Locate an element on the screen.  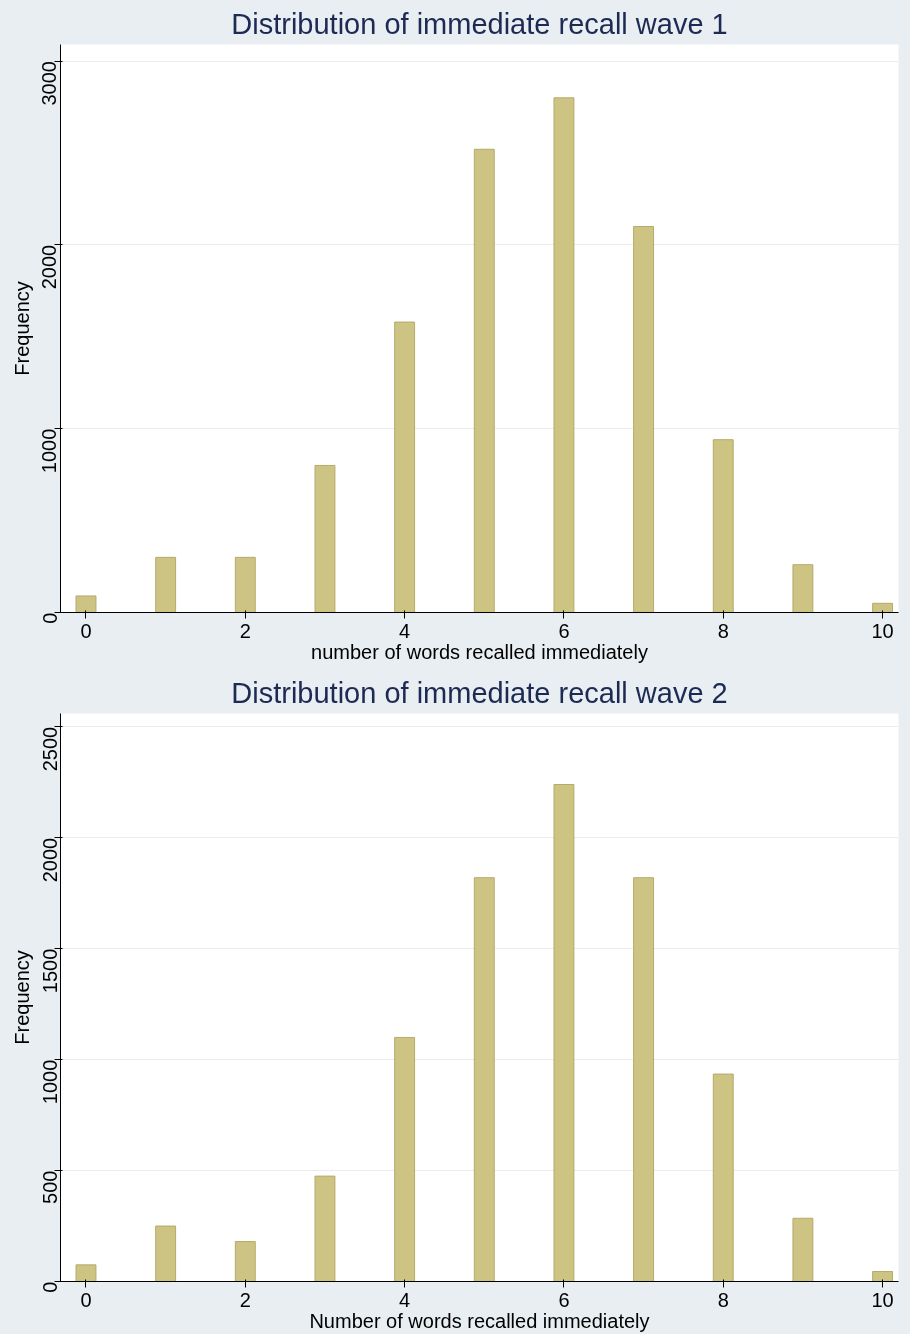
y-tick-label: 500 is located at coordinates (49, 1187).